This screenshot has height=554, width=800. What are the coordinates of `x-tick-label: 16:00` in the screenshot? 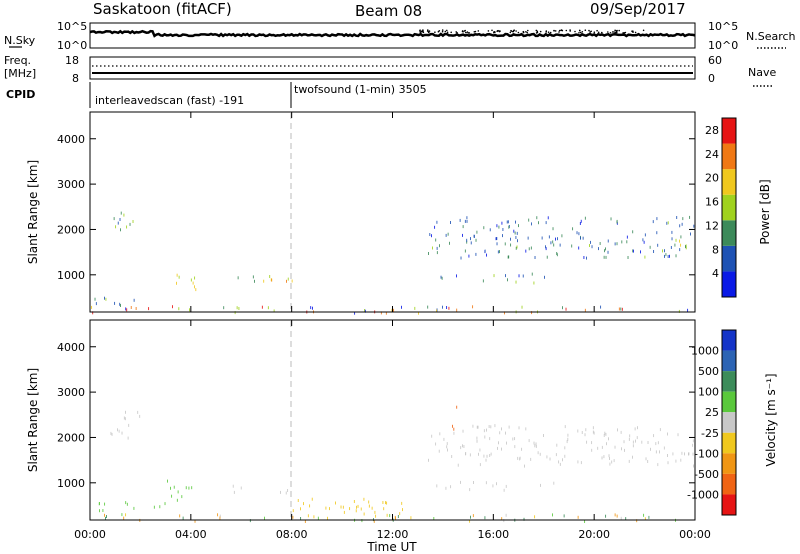 It's located at (493, 534).